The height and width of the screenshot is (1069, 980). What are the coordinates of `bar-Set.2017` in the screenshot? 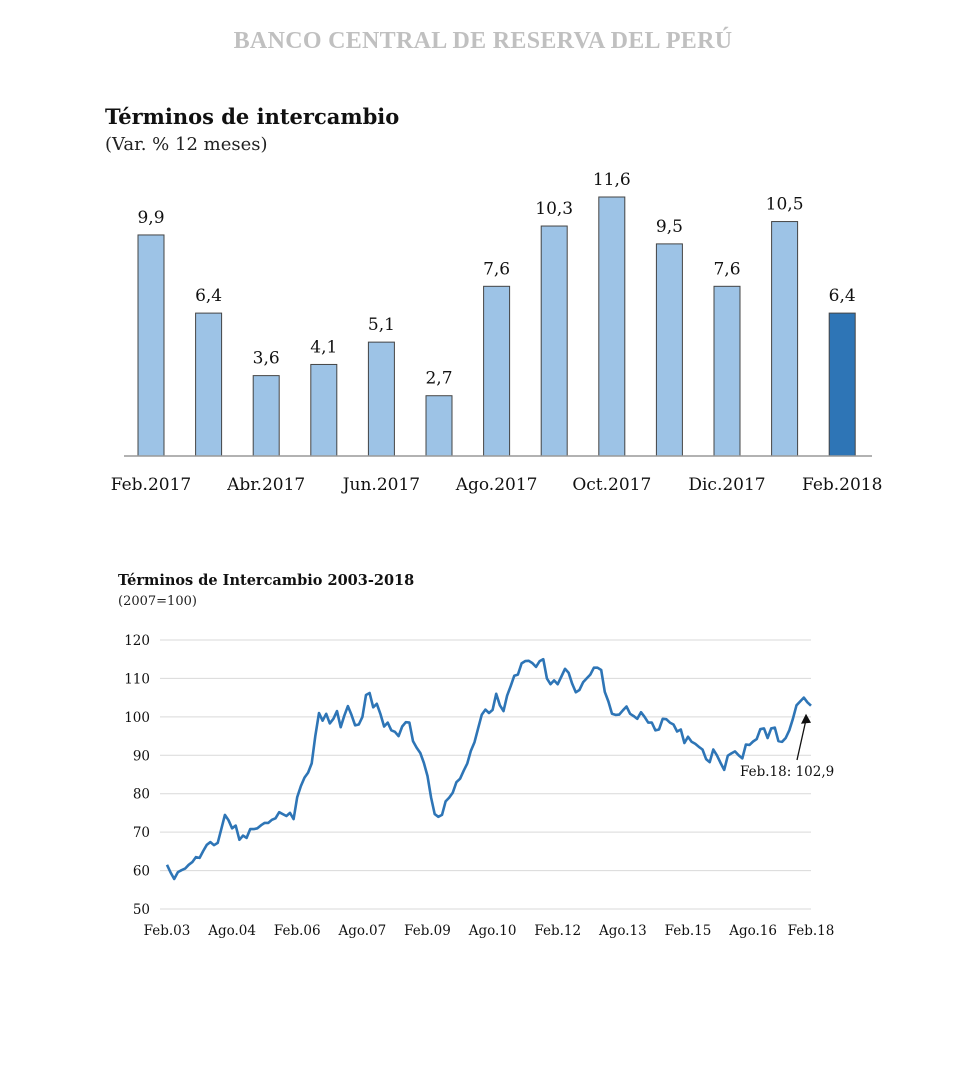 It's located at (554, 341).